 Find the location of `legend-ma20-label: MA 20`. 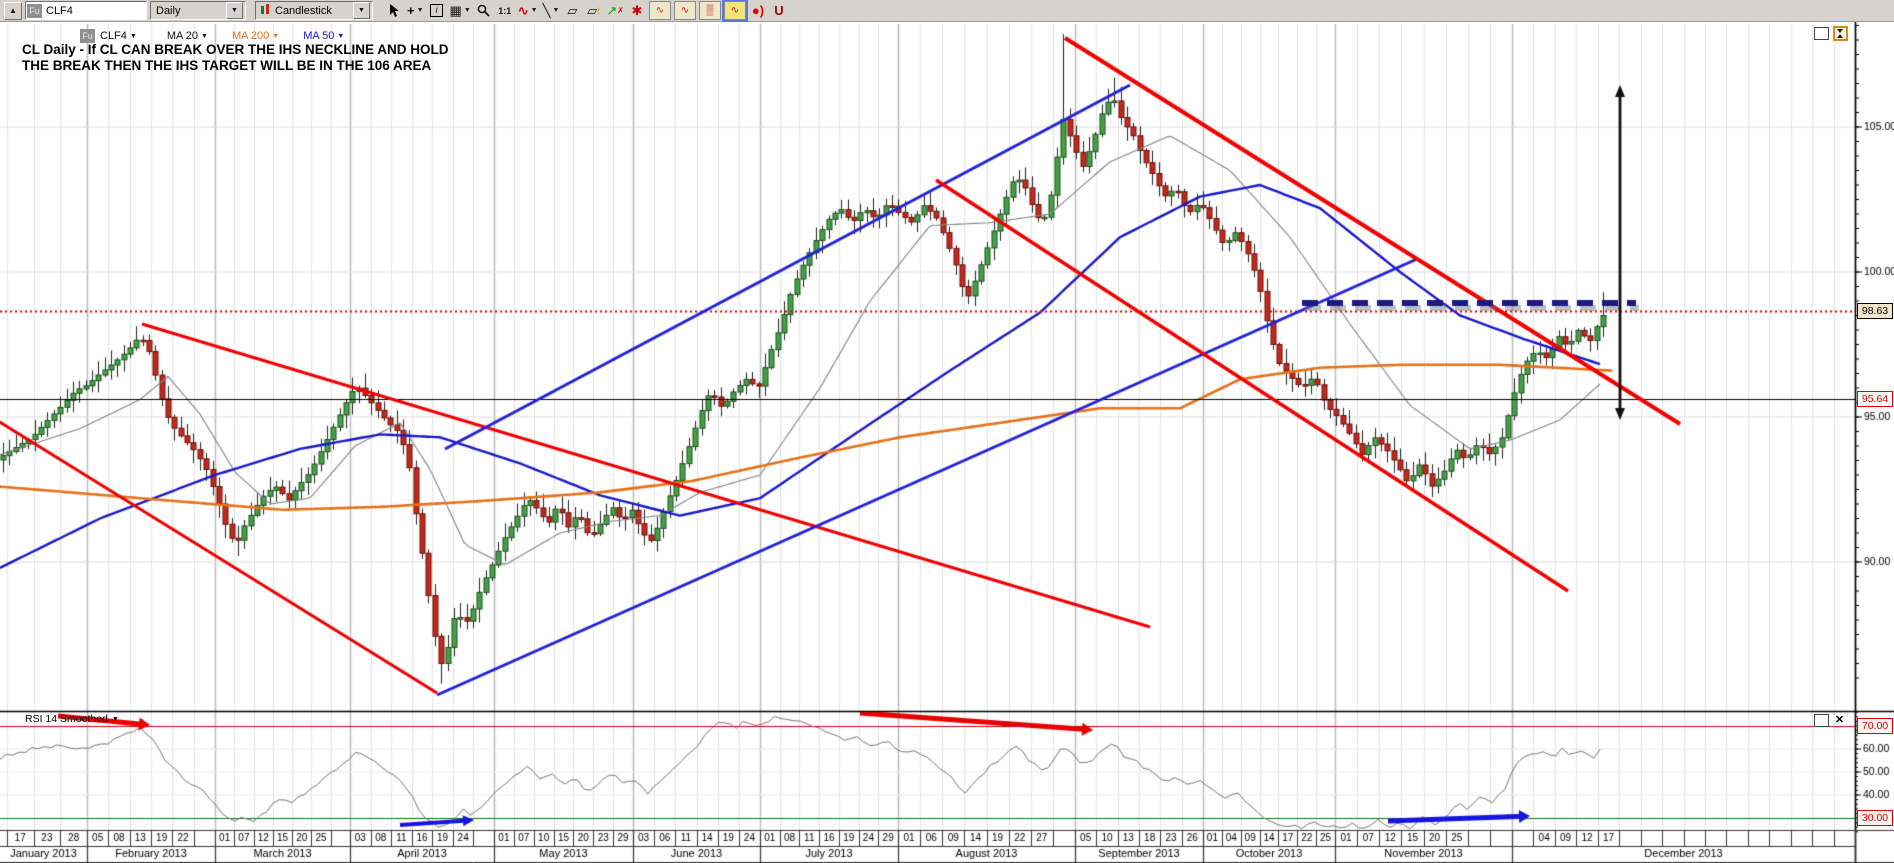

legend-ma20-label: MA 20 is located at coordinates (182, 36).